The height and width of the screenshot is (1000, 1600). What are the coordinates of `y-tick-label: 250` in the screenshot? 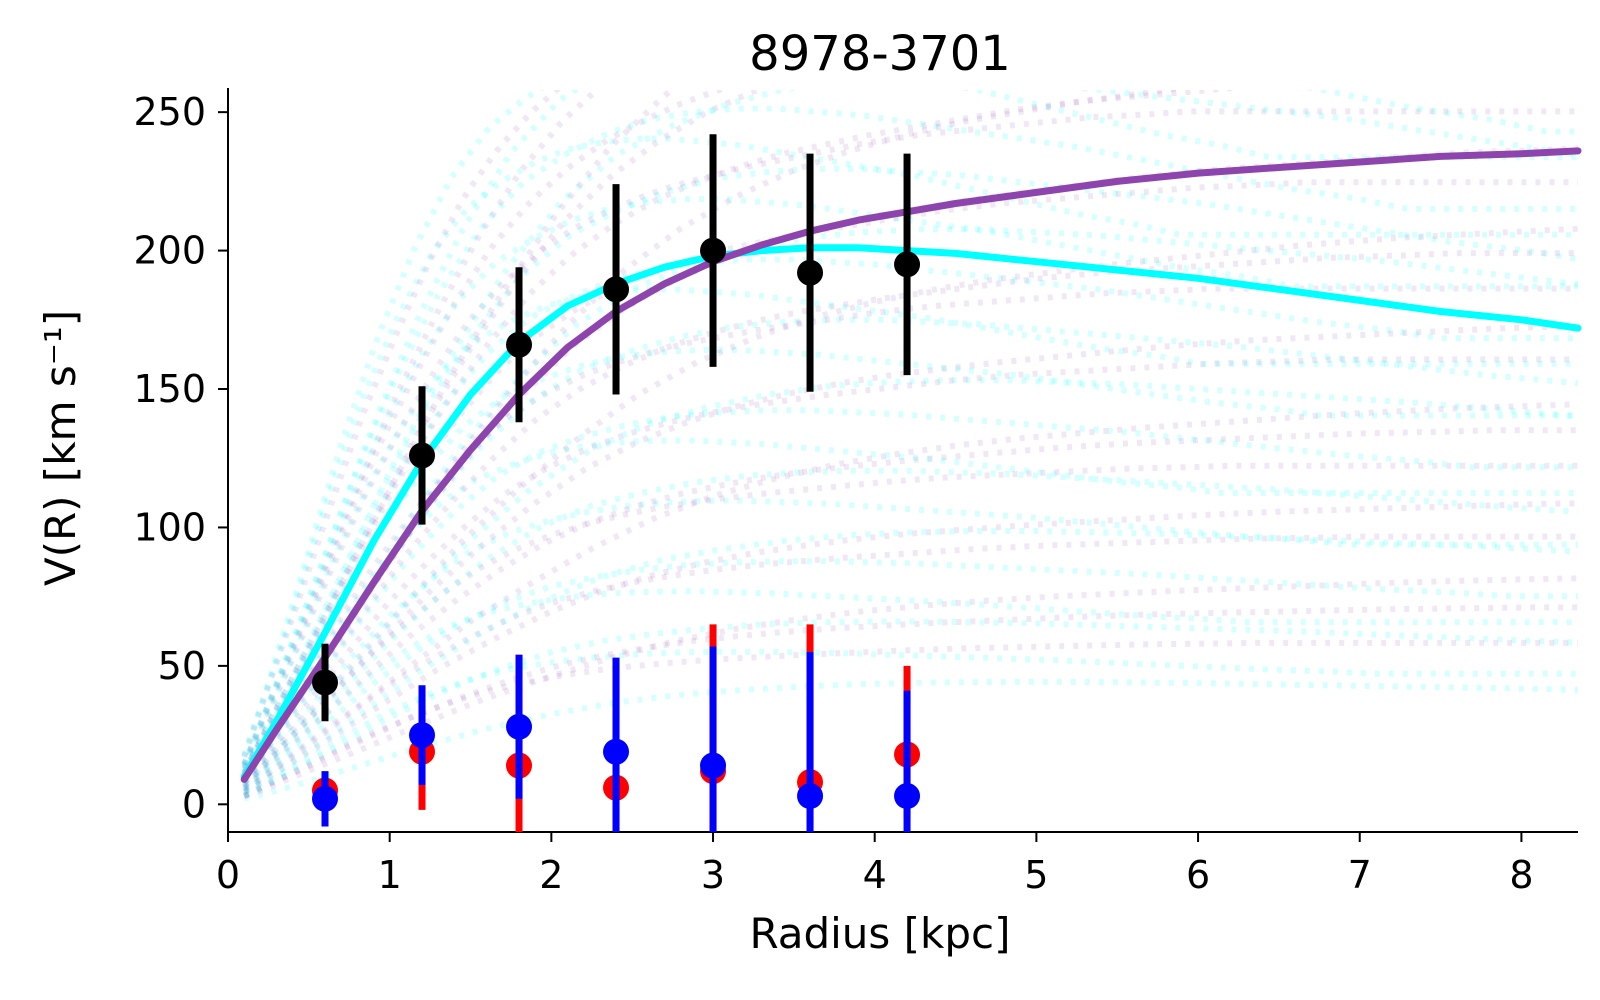 It's located at (169, 112).